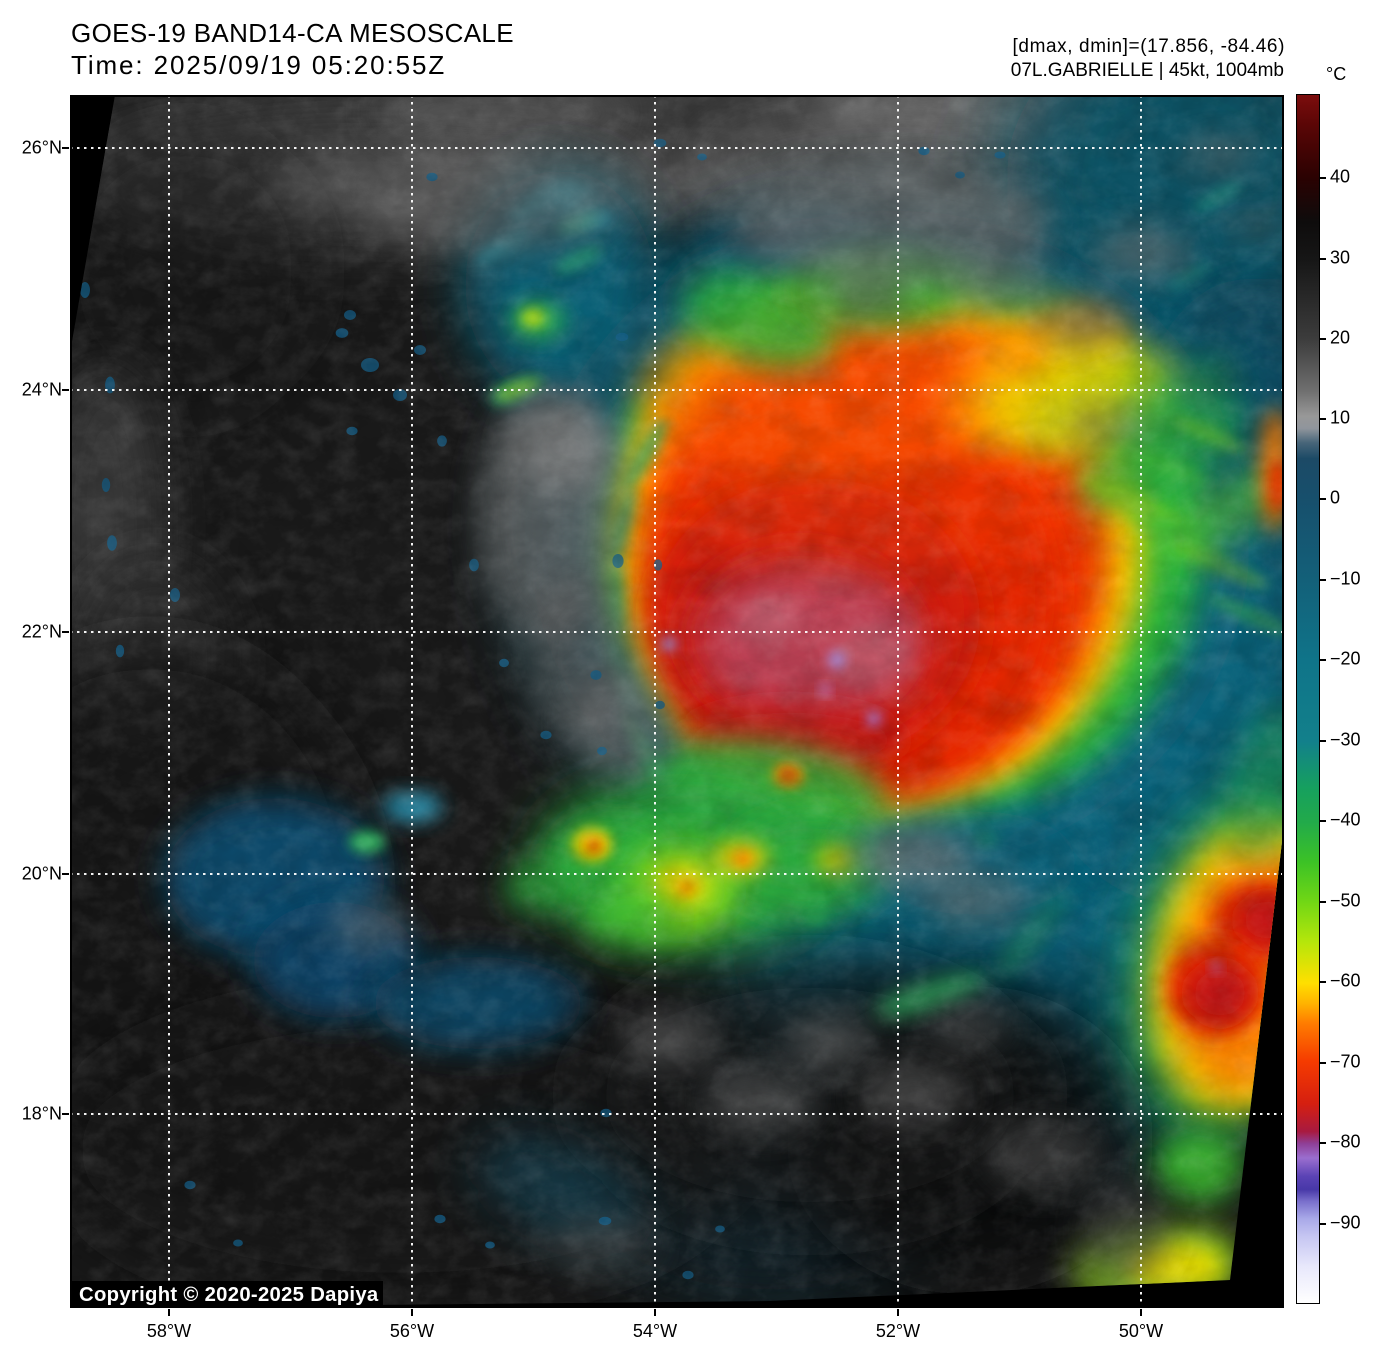 The height and width of the screenshot is (1359, 1390). I want to click on svg-text: Copyright © 2020-2025 Dapiya, so click(229, 1295).